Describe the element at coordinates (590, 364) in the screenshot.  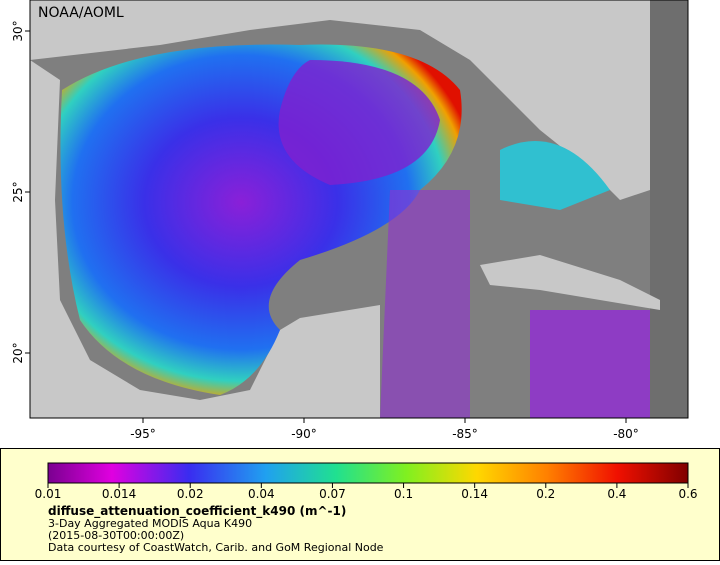
I see `caribbean` at that location.